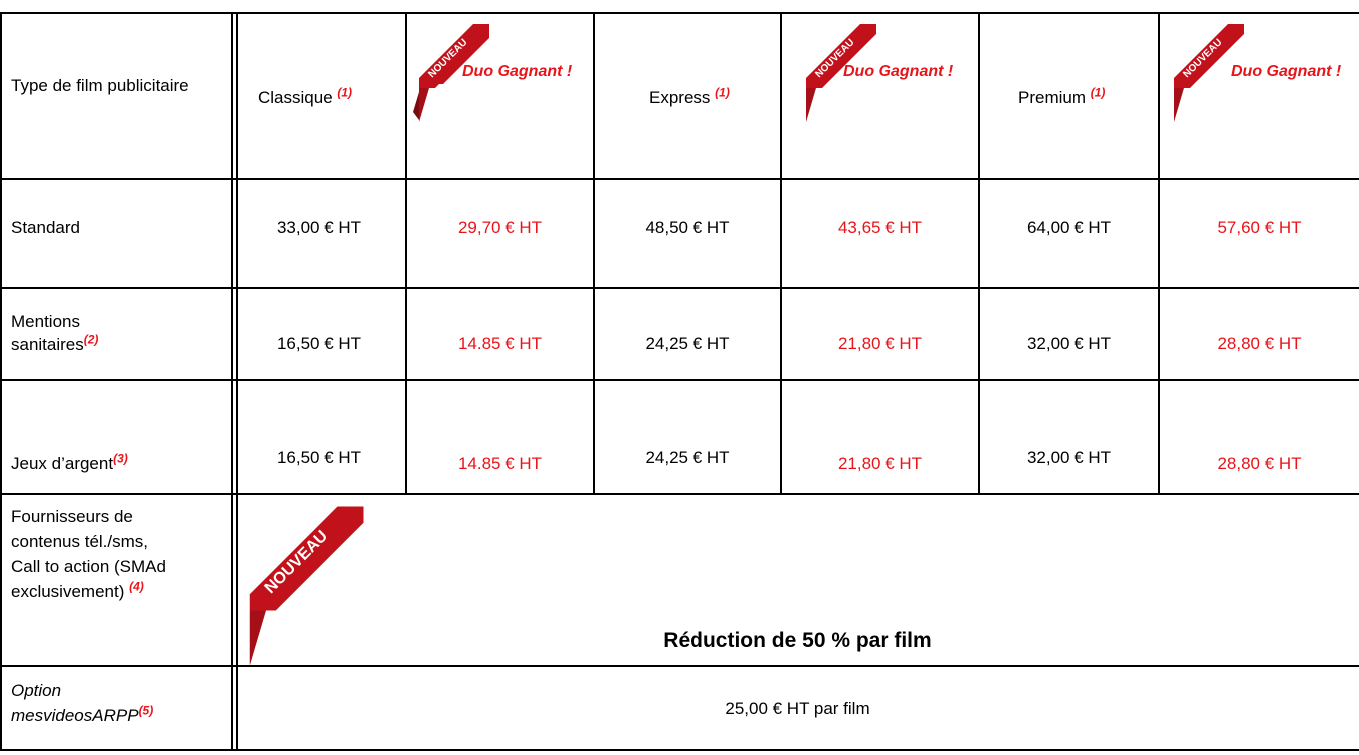  I want to click on reduction-text: Réduction de 50 % par film, so click(797, 640).